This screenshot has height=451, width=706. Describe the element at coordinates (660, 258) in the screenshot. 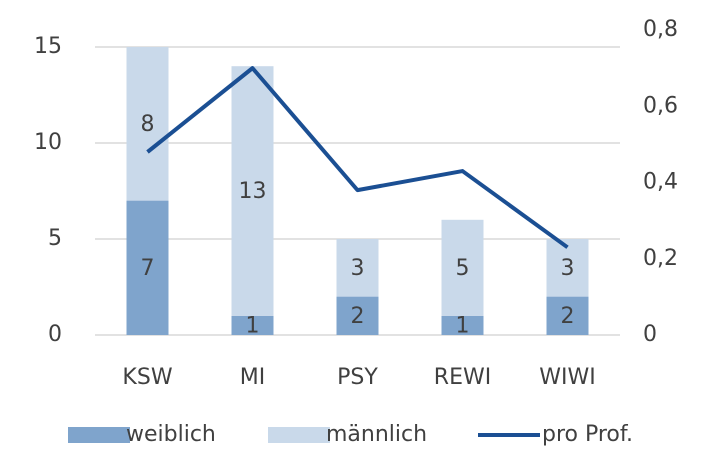

I see `y2-tick-label: 0,2` at that location.